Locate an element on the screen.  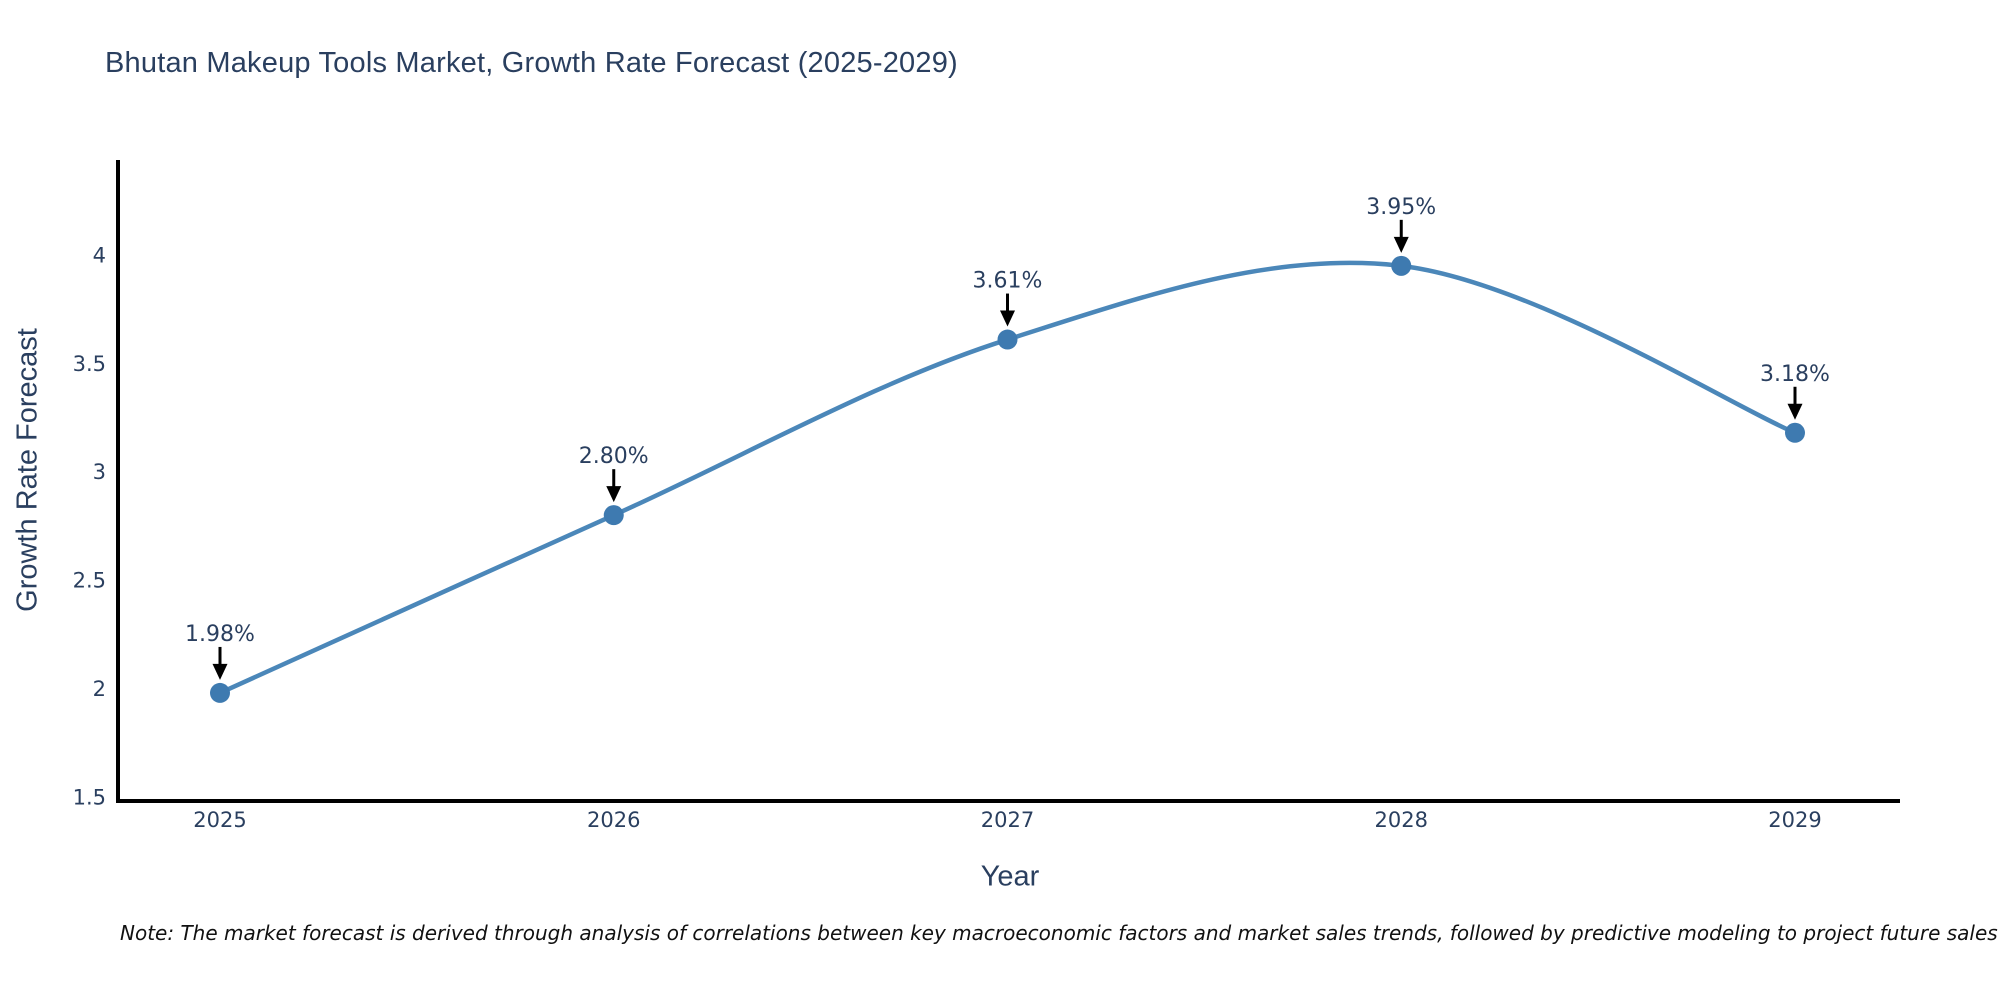
y-tick-label: 3 is located at coordinates (99, 472).